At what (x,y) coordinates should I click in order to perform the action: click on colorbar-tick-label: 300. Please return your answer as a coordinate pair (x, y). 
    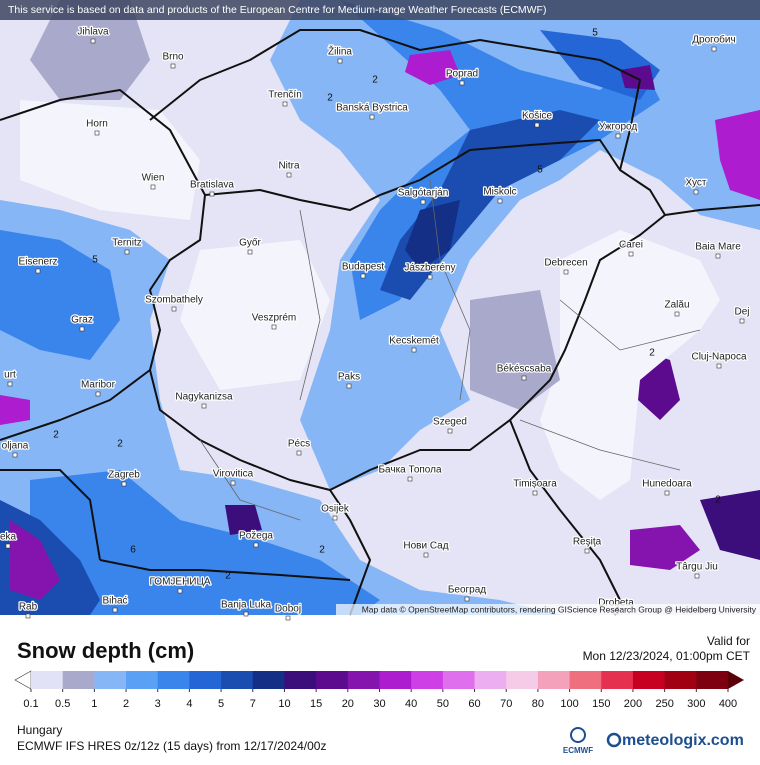
    Looking at the image, I should click on (696, 704).